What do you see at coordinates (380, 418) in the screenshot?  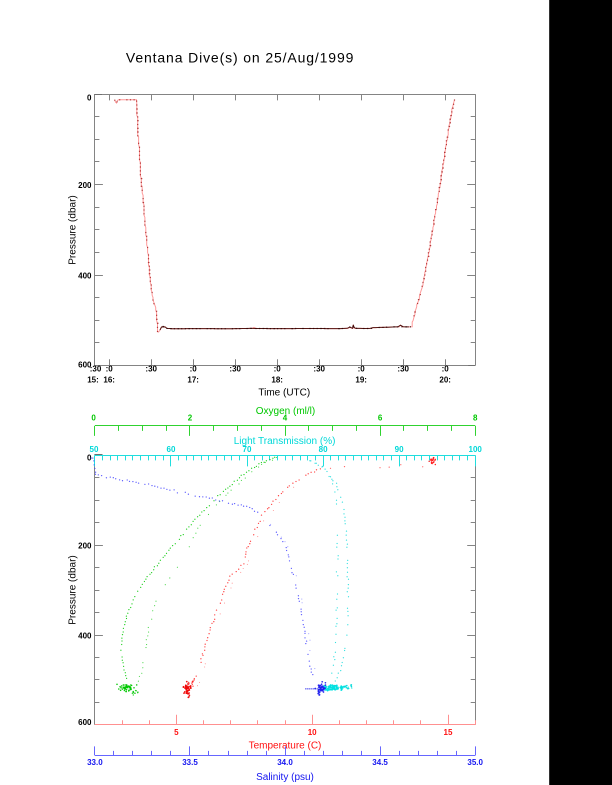 I see `svg-text: 6` at bounding box center [380, 418].